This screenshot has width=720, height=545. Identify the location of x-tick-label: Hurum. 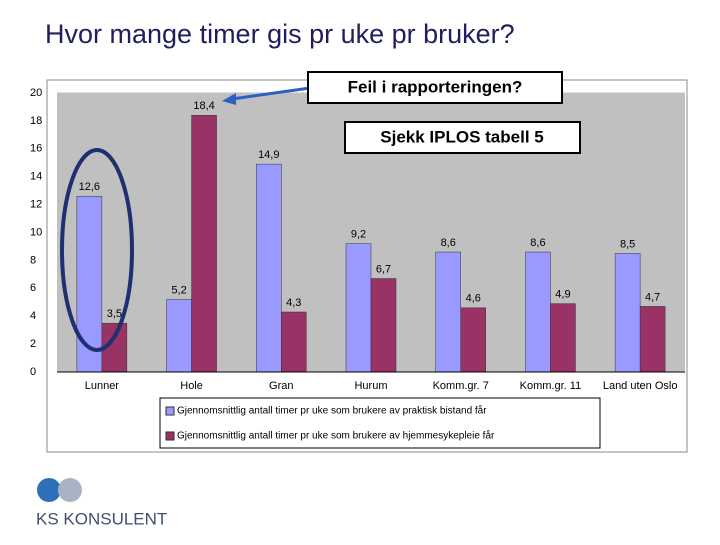
(370, 386).